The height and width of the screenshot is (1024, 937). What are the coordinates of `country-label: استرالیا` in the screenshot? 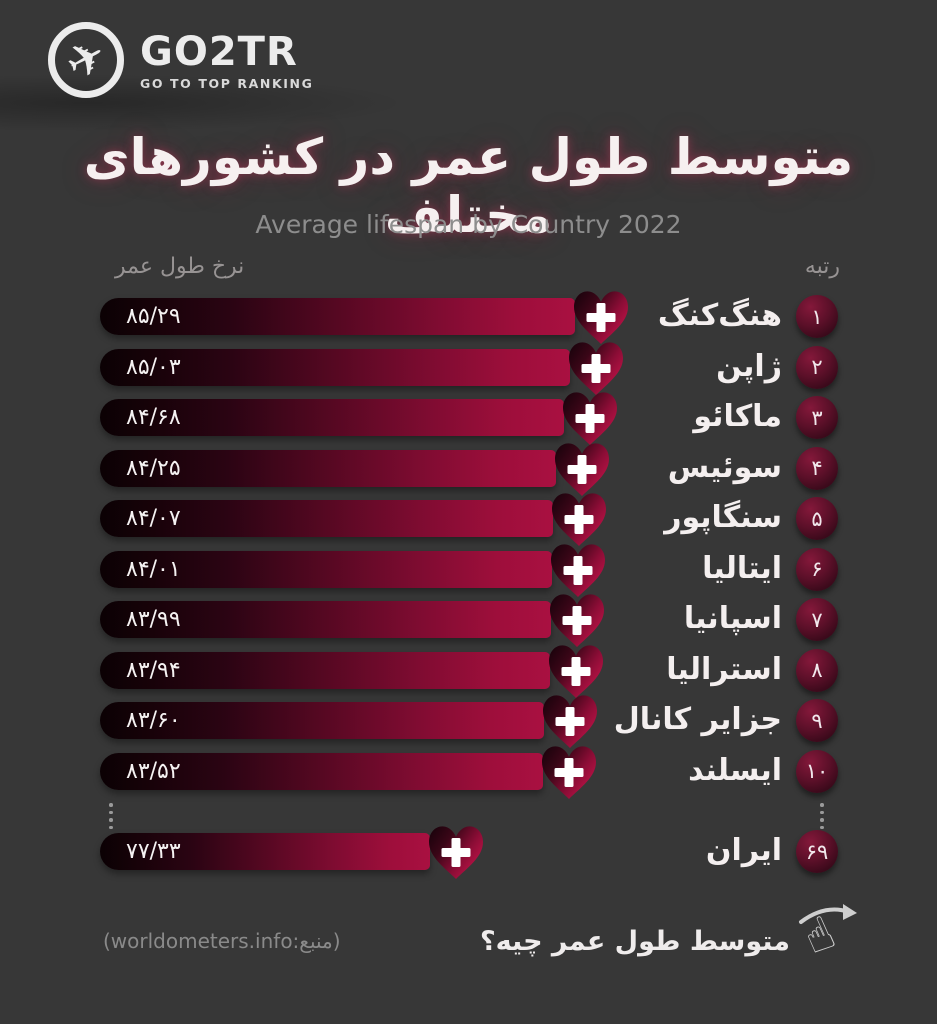 It's located at (724, 669).